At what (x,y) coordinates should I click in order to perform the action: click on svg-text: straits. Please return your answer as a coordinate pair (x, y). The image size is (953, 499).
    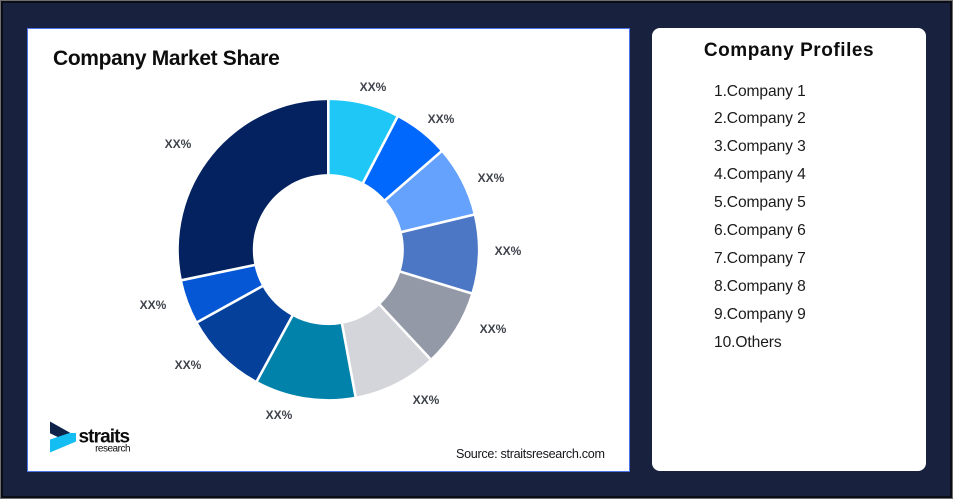
    Looking at the image, I should click on (104, 437).